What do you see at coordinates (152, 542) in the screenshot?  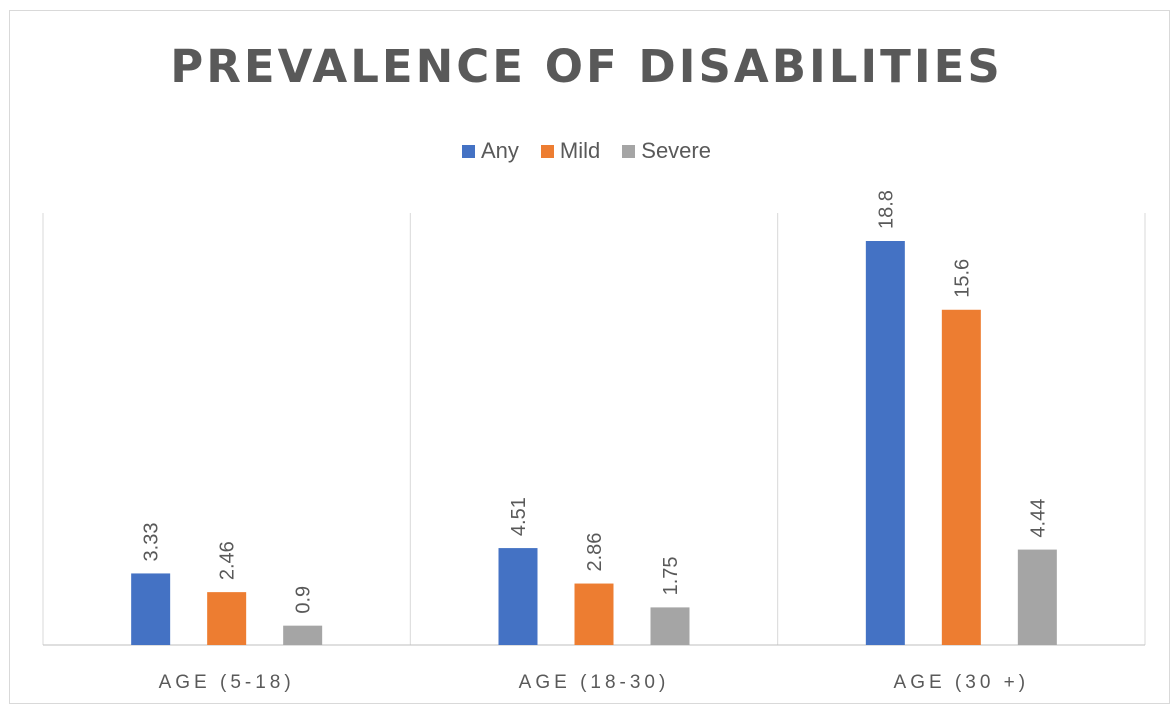 I see `data-label-any: 3.33` at bounding box center [152, 542].